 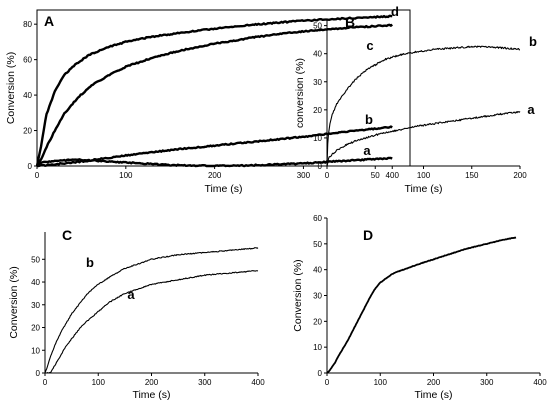 What do you see at coordinates (369, 45) in the screenshot?
I see `series-label-c: c` at bounding box center [369, 45].